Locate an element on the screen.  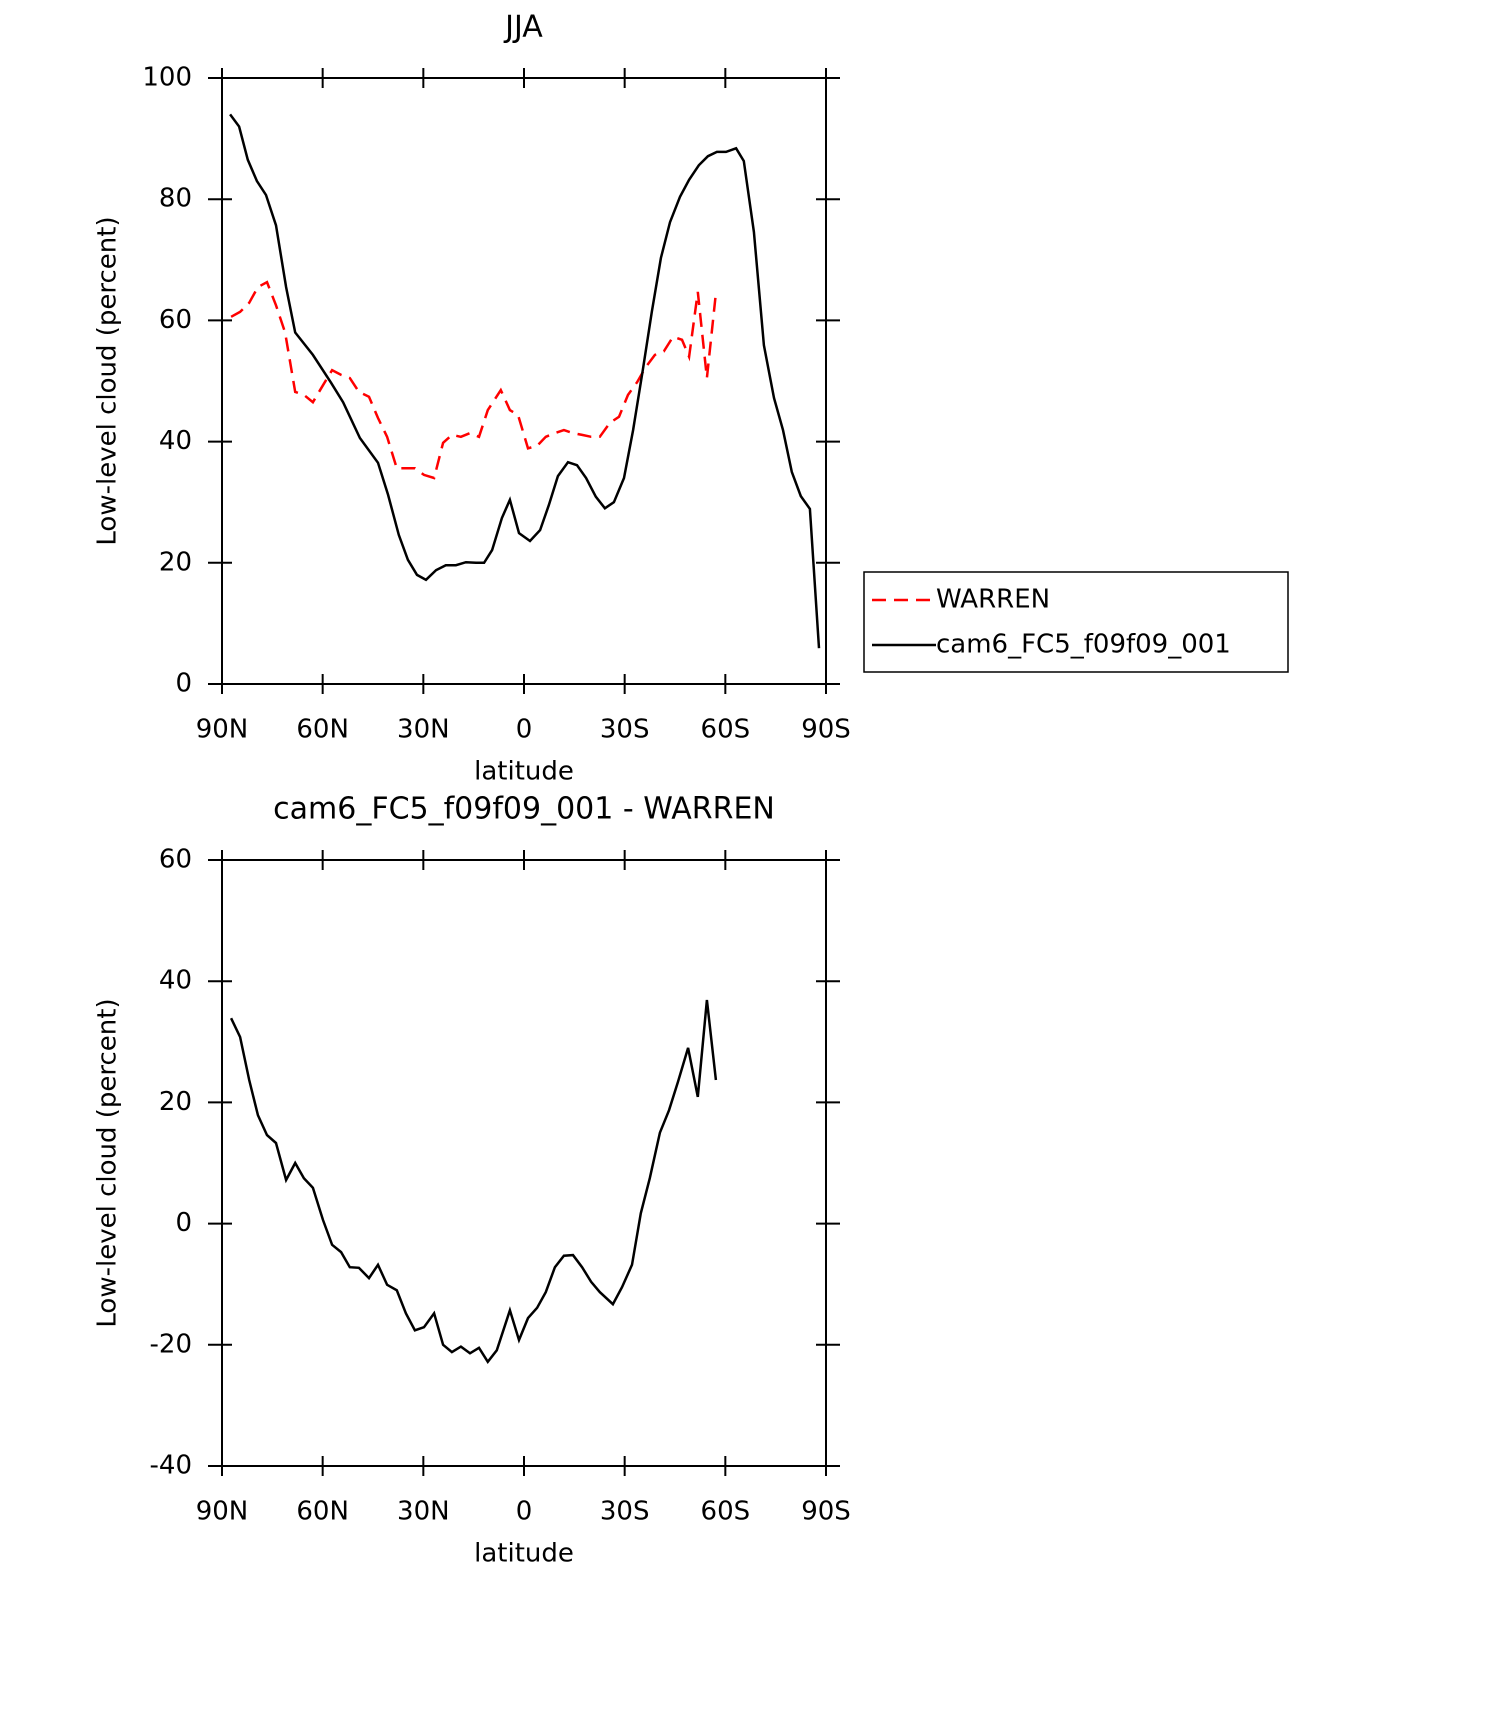
legend-box is located at coordinates (1076, 622).